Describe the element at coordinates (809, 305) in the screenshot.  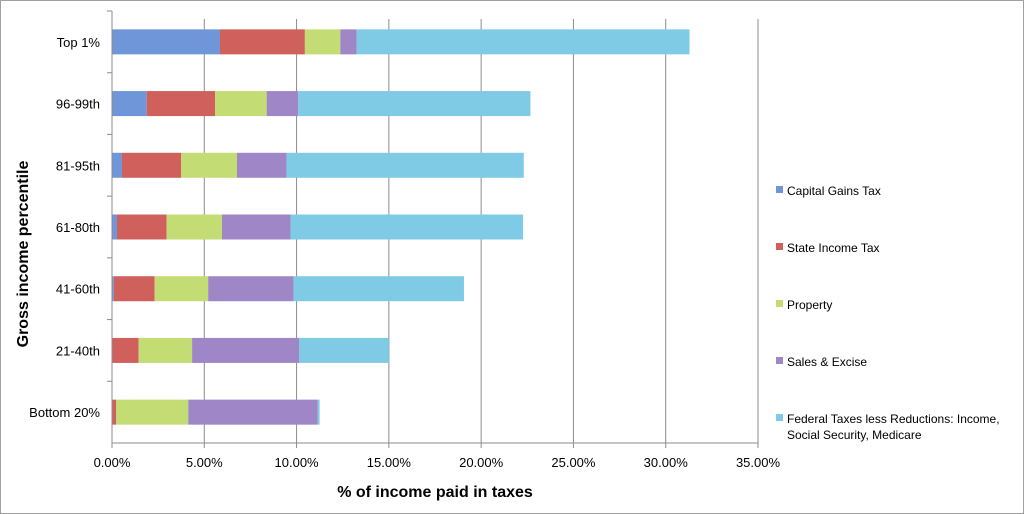
I see `legend-label: Property` at that location.